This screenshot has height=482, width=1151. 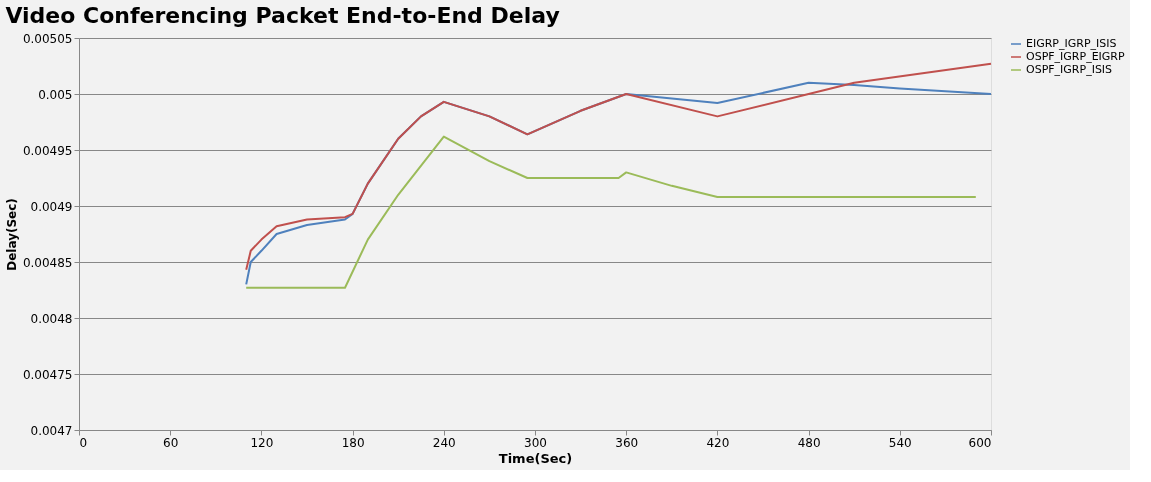 I want to click on y-tick-label: 0.0047, so click(x=51, y=430).